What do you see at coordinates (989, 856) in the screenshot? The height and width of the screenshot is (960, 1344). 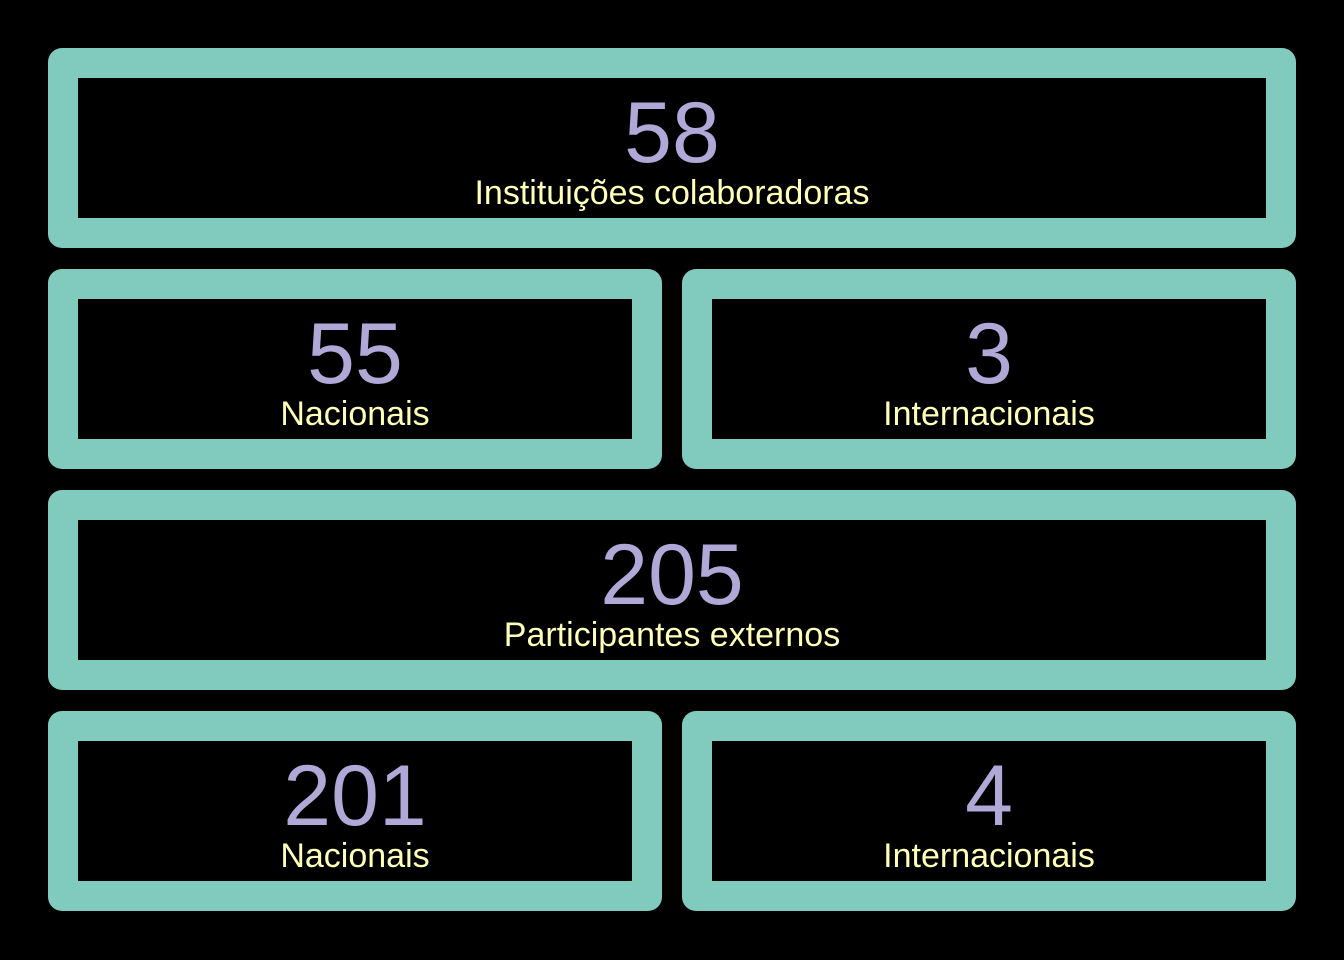 I see `participants-international-label: Internacionais` at bounding box center [989, 856].